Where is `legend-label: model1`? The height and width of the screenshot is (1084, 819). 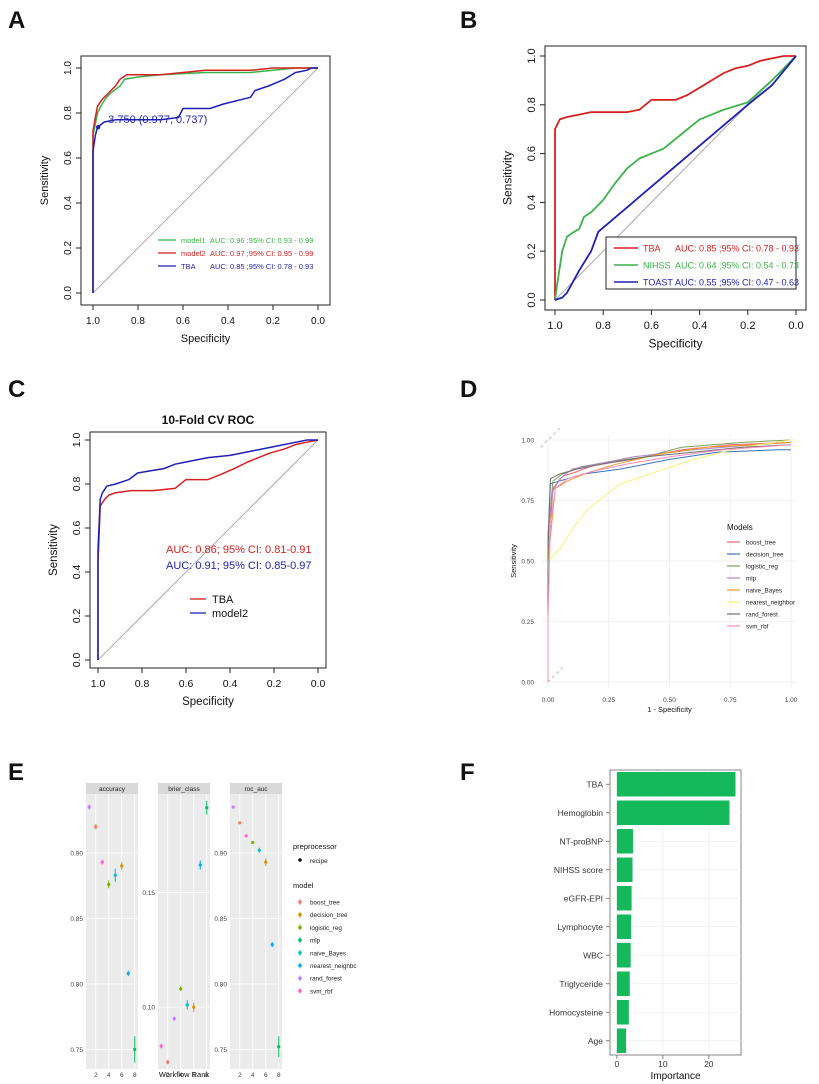
legend-label: model1 is located at coordinates (193, 240).